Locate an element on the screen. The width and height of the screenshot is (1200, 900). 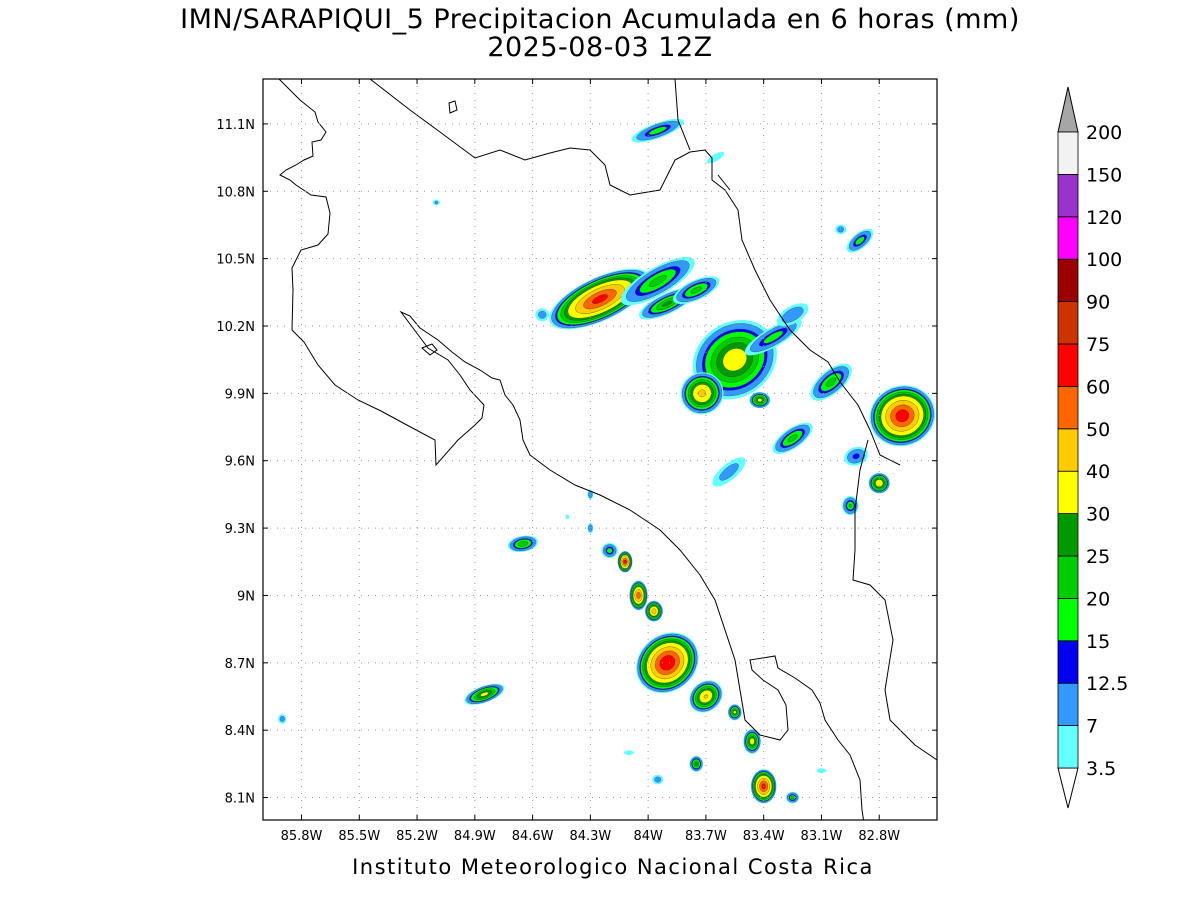
lon-tick-label: 85.5W is located at coordinates (359, 836).